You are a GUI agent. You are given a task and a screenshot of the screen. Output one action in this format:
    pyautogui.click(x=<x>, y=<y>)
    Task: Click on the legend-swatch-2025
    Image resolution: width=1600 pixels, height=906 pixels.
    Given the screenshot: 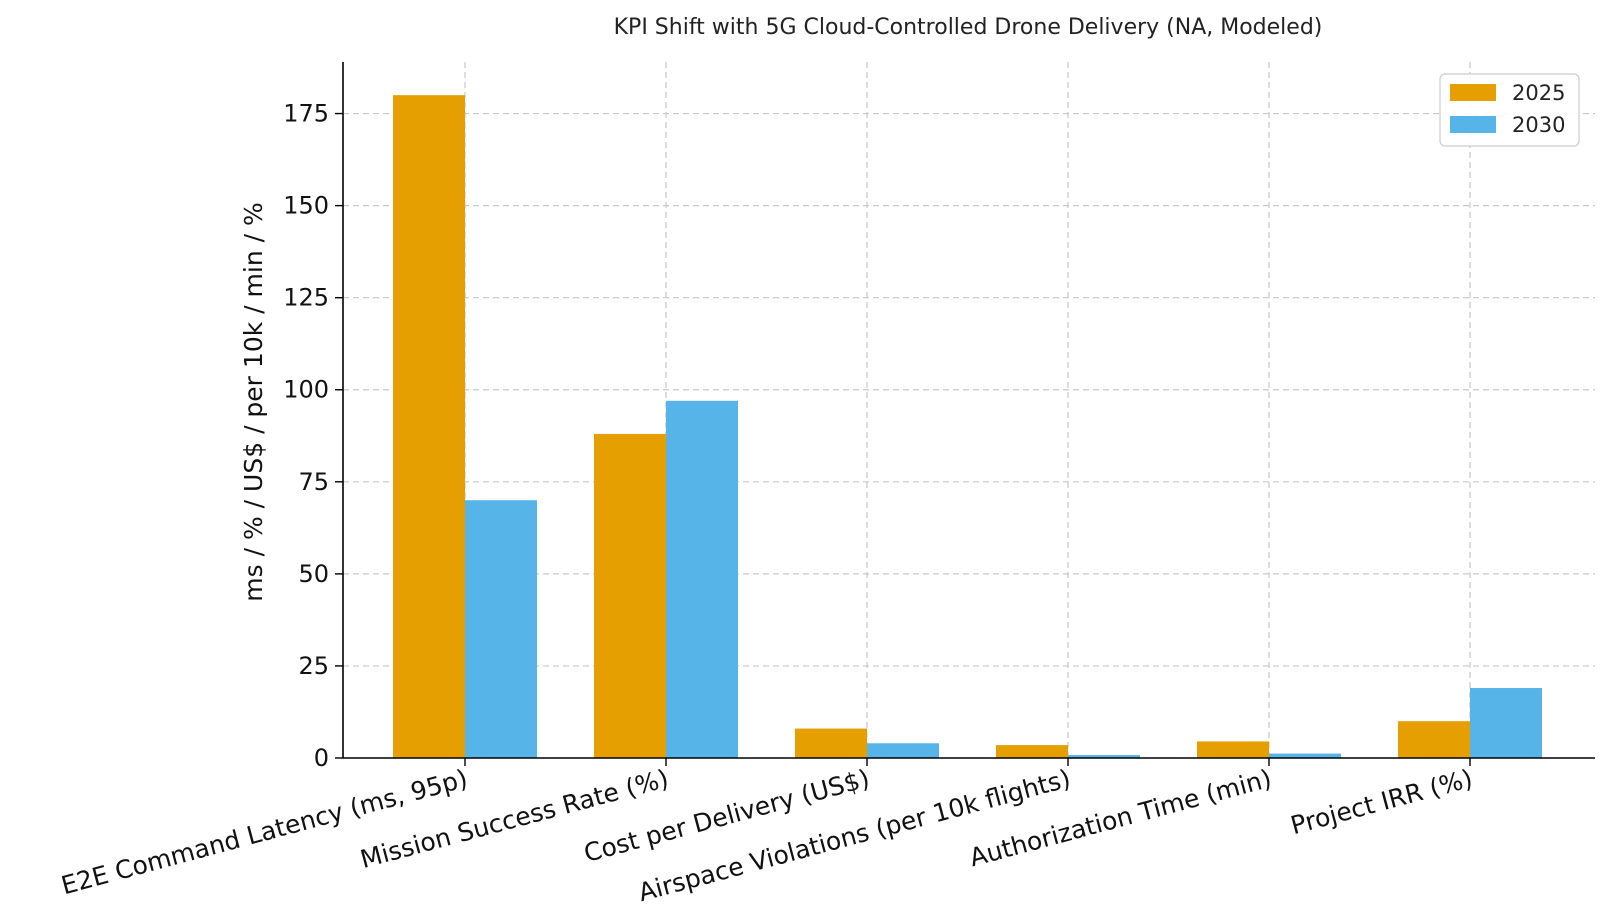 What is the action you would take?
    pyautogui.click(x=1473, y=92)
    